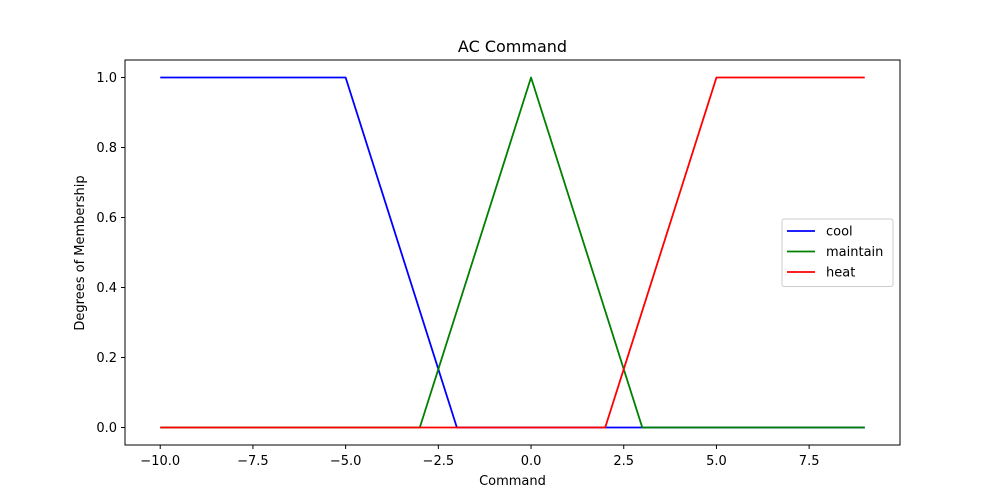  Describe the element at coordinates (160, 461) in the screenshot. I see `x-tick-label: −10.0` at that location.